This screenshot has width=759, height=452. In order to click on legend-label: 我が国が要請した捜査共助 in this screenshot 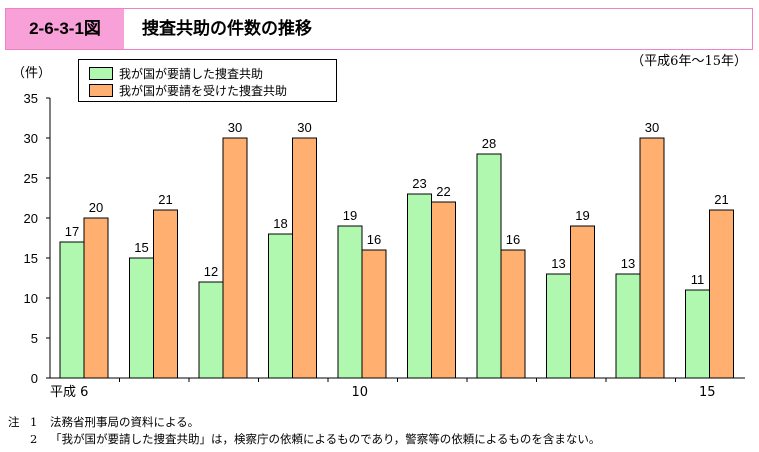, I will do `click(191, 74)`.